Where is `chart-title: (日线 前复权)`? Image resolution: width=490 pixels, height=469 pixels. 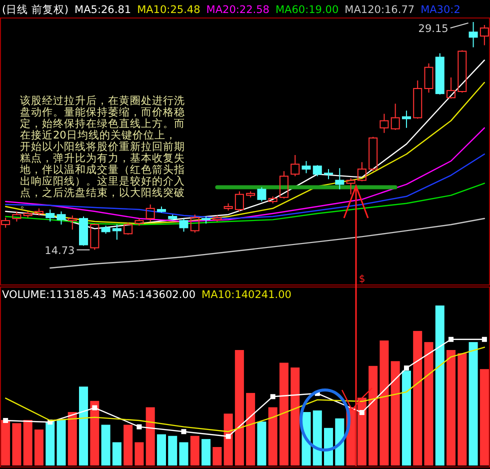
chart-title: (日线 前复权) is located at coordinates (35, 9).